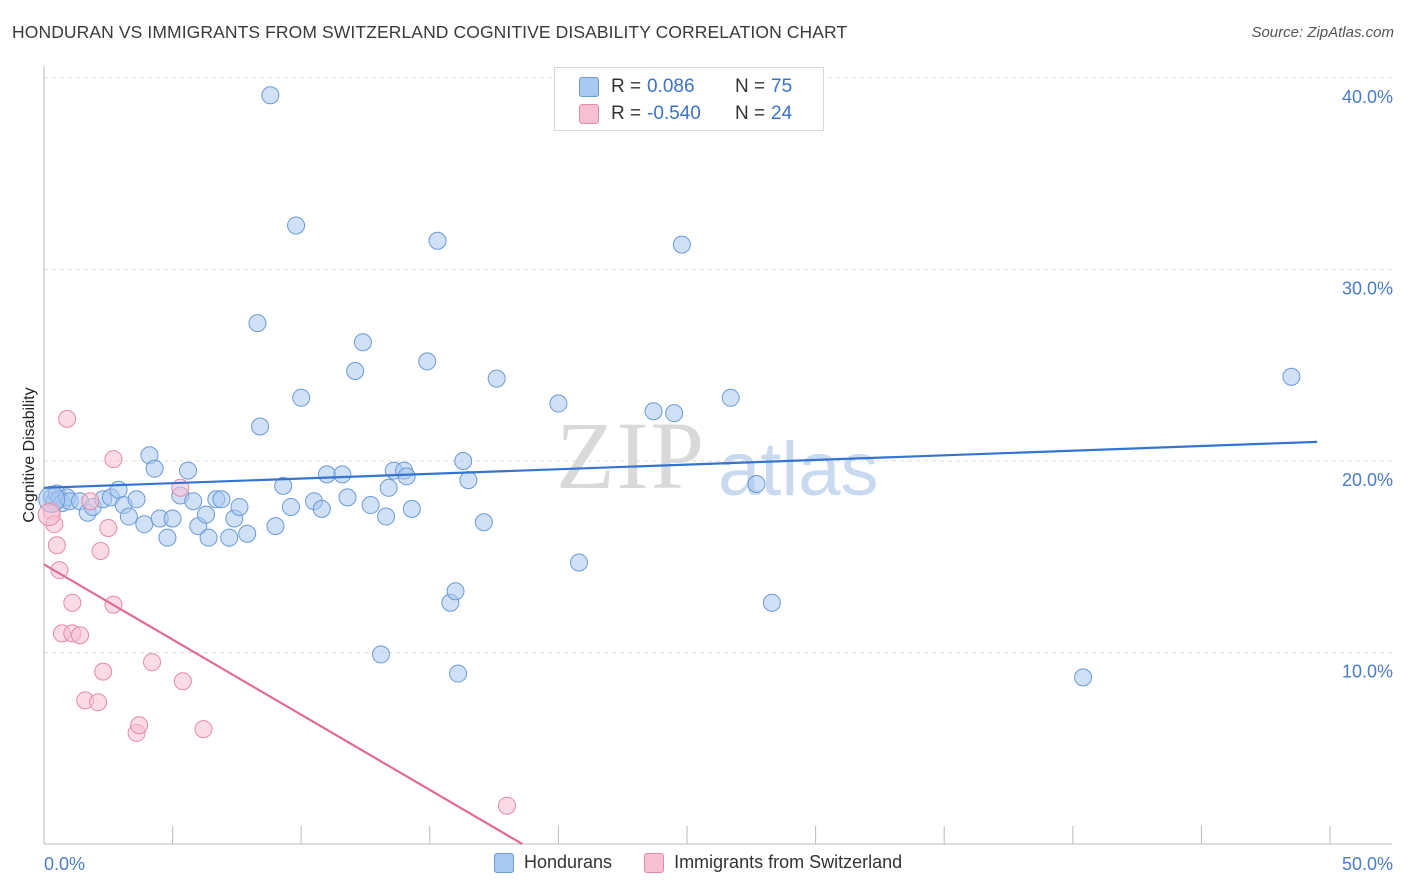 Image resolution: width=1406 pixels, height=892 pixels. What do you see at coordinates (782, 113) in the screenshot?
I see `legend-n-value: 24` at bounding box center [782, 113].